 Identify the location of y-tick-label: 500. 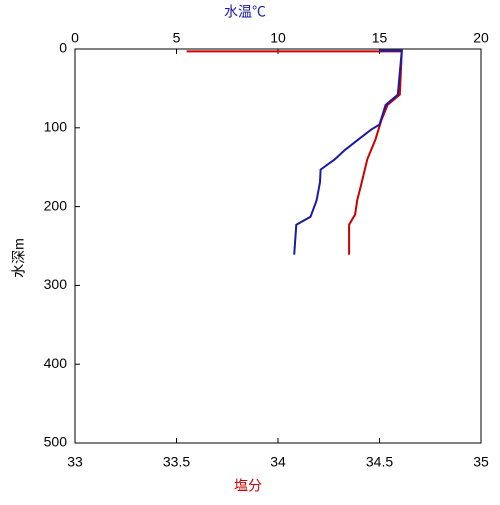
(56, 442).